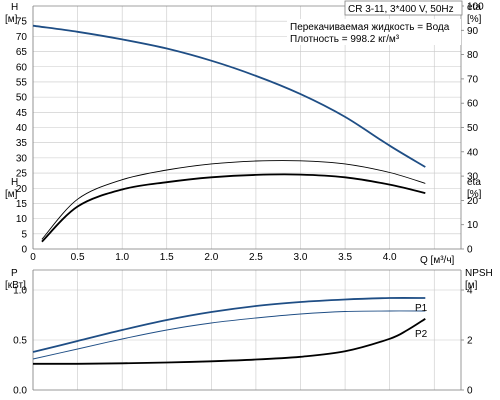  Describe the element at coordinates (22, 113) in the screenshot. I see `left-tick-label: 45` at that location.